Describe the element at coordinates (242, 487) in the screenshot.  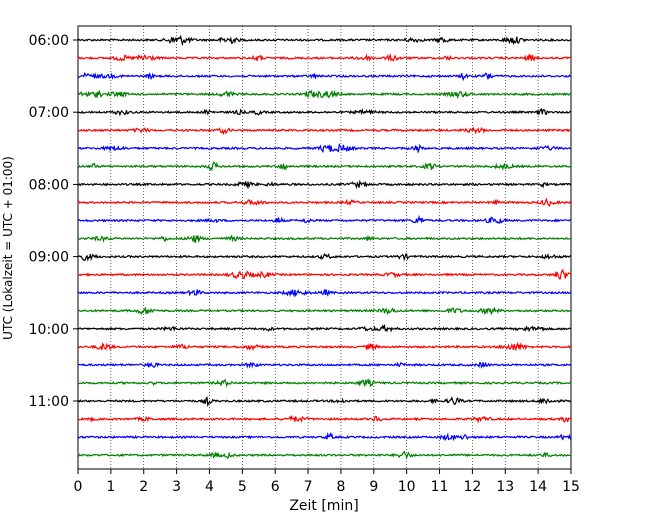
I see `x-tick-label: 5` at that location.